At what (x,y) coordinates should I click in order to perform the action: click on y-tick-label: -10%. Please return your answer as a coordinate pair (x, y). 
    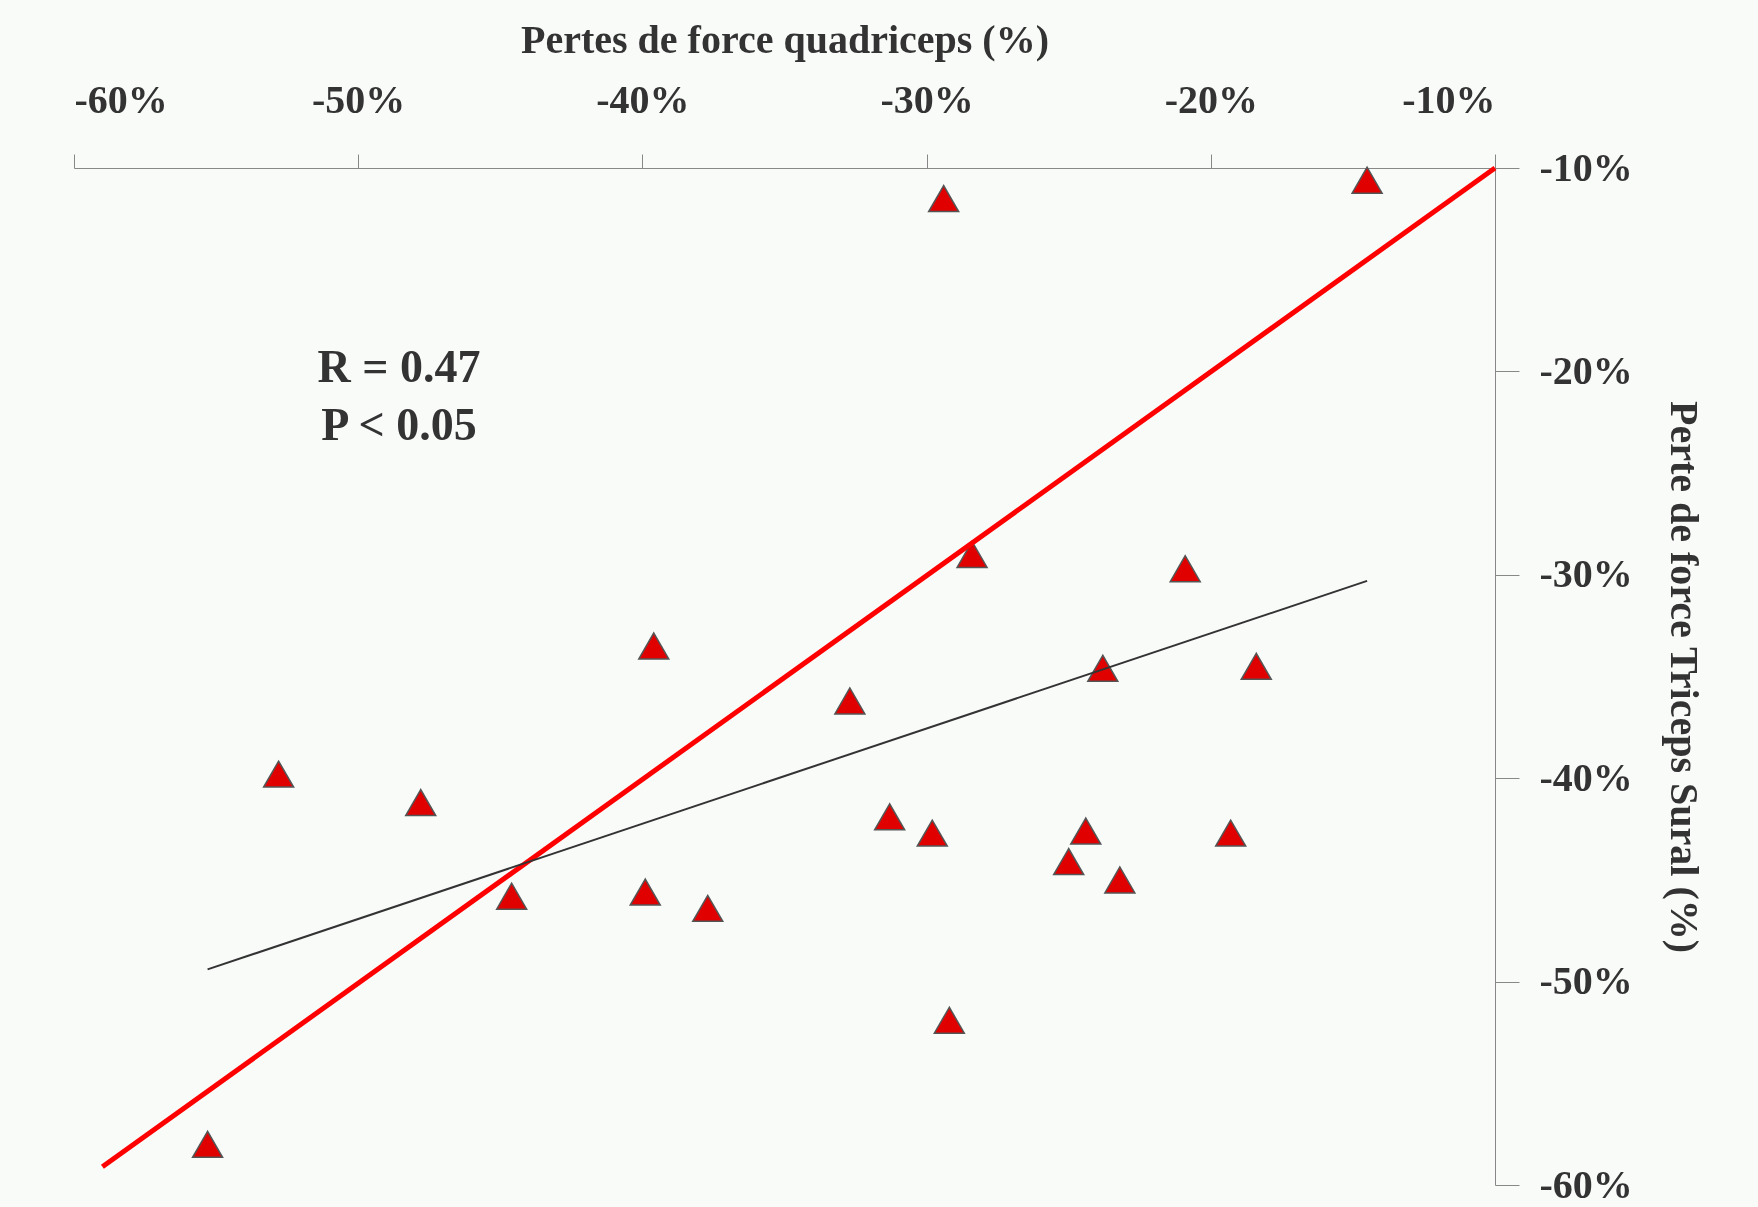
    Looking at the image, I should click on (1586, 167).